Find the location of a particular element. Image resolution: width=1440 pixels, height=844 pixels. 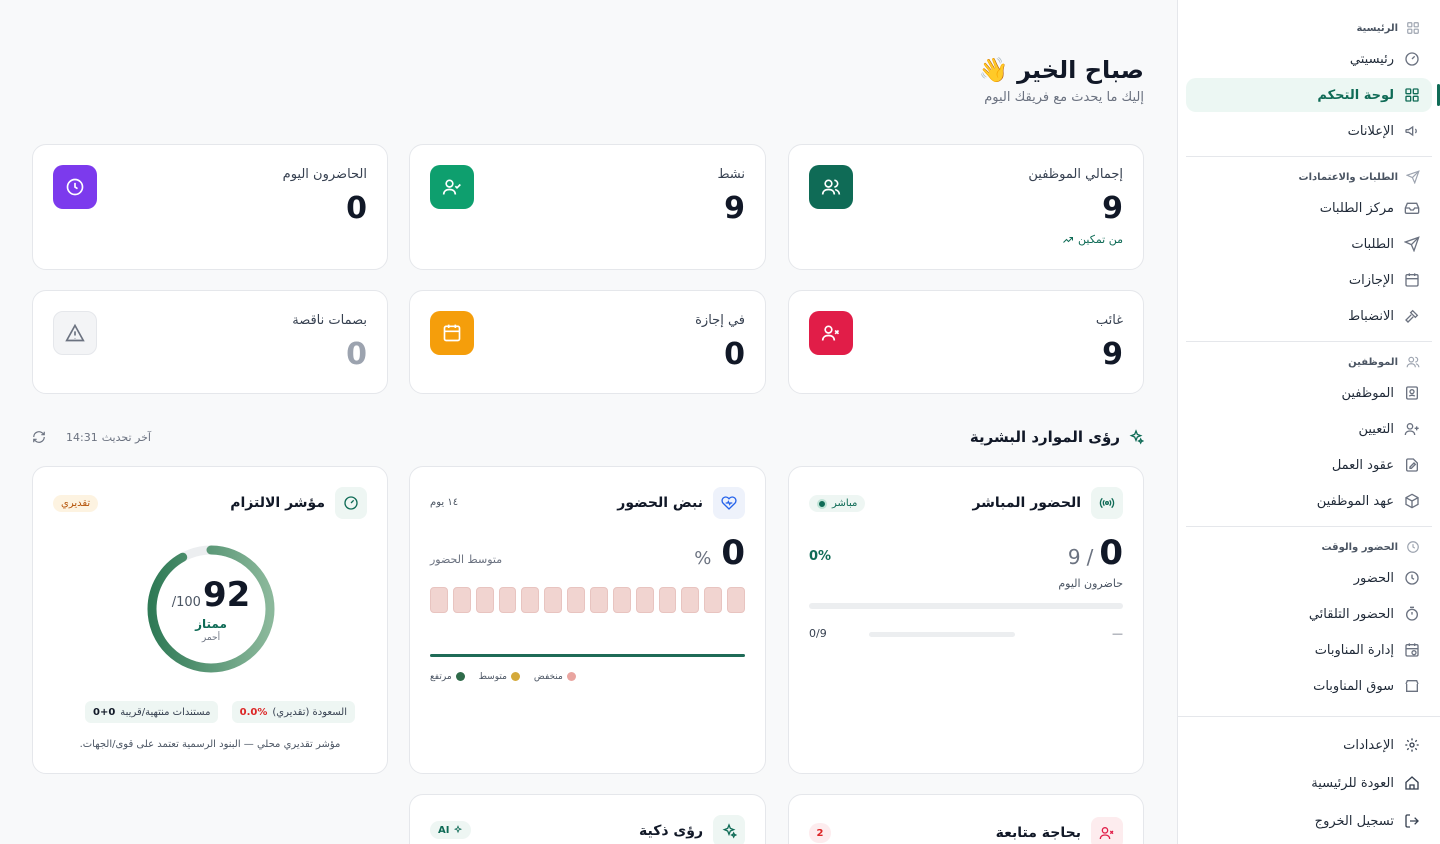

card-title: الحضور المباشر is located at coordinates (1026, 503).